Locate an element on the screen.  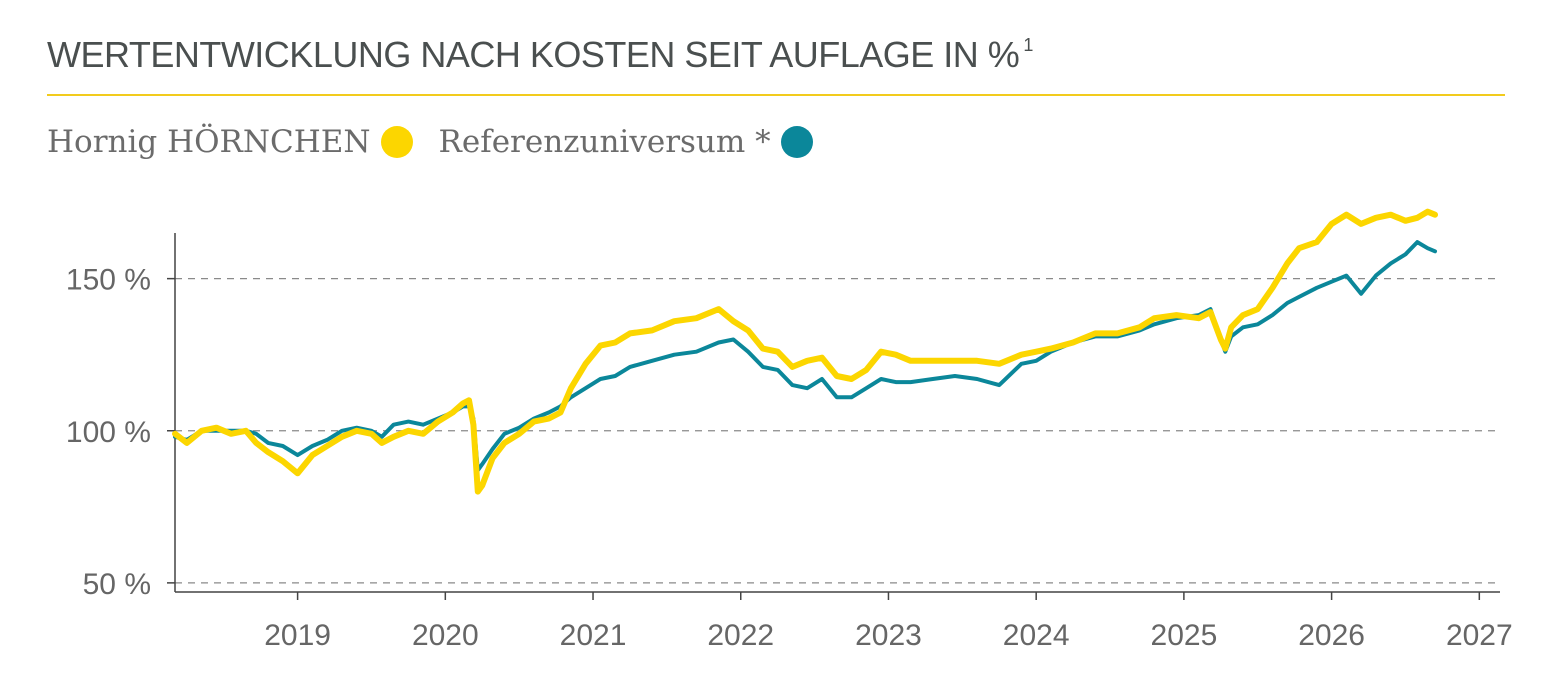
legend-dot-fund is located at coordinates (396, 142).